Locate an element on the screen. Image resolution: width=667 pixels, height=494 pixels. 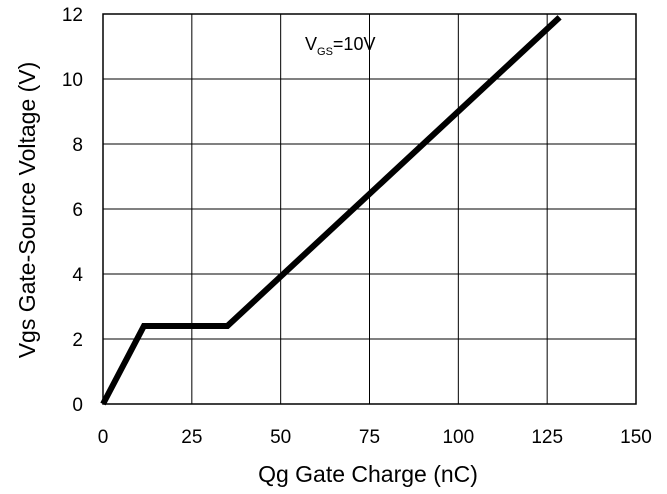
y-axis-title: Vgs Gate-Source Voltage (V) is located at coordinates (27, 210).